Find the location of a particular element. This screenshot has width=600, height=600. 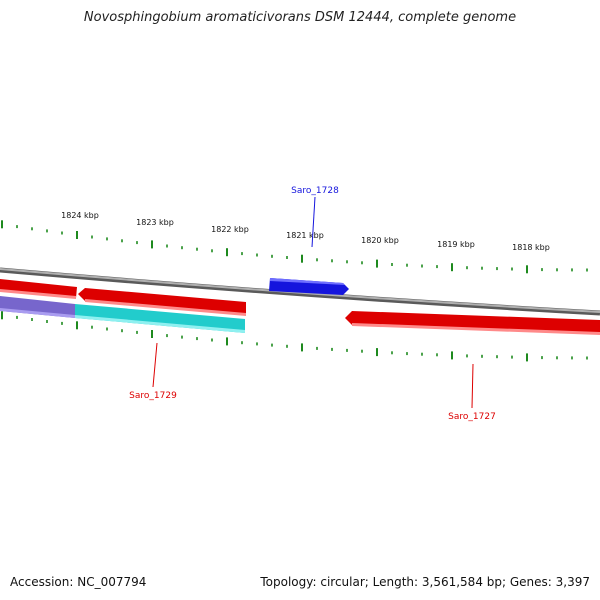

scale-label-1821: 1821 kbp is located at coordinates (305, 235).